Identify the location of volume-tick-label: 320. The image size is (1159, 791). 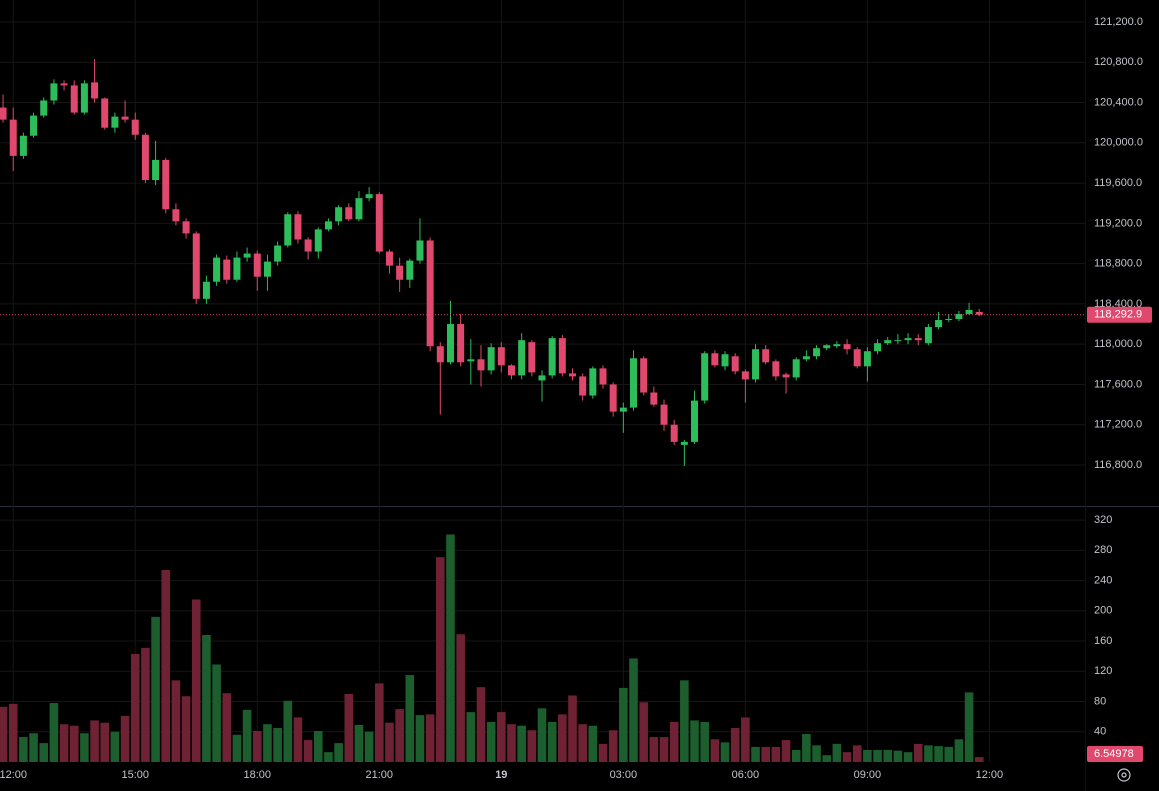
(1103, 520).